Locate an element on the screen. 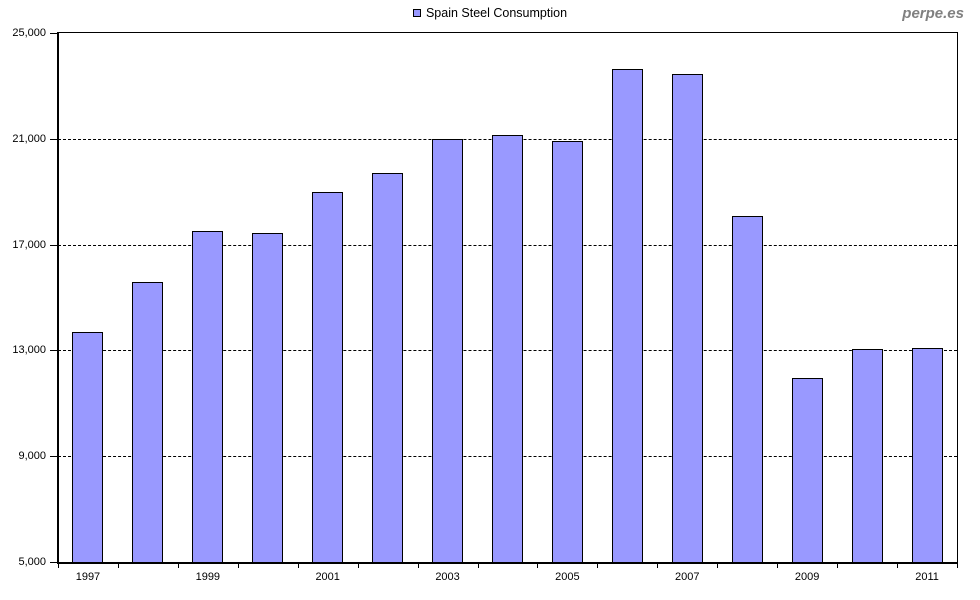  watermark: perpe.es is located at coordinates (933, 13).